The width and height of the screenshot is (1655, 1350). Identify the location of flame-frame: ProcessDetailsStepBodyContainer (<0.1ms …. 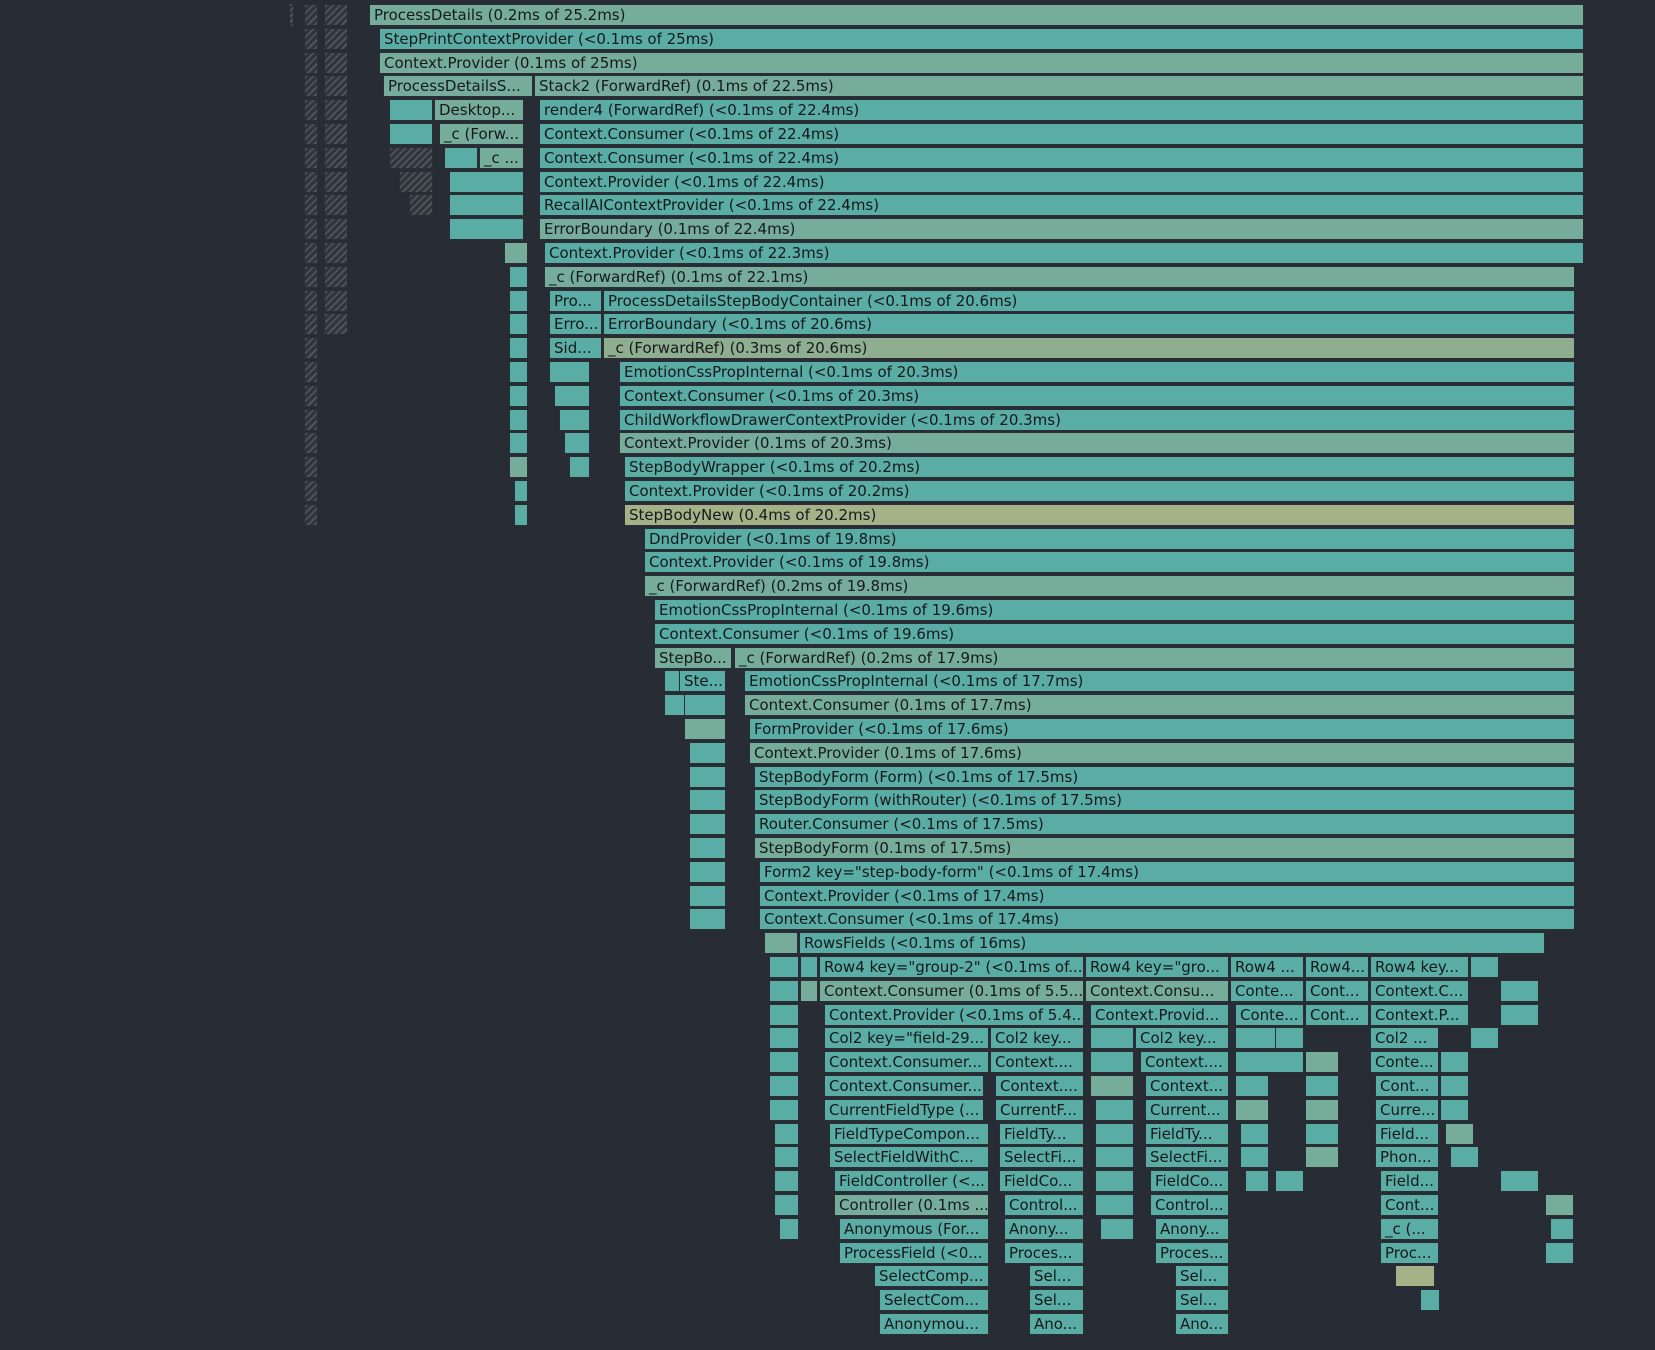
(1089, 300).